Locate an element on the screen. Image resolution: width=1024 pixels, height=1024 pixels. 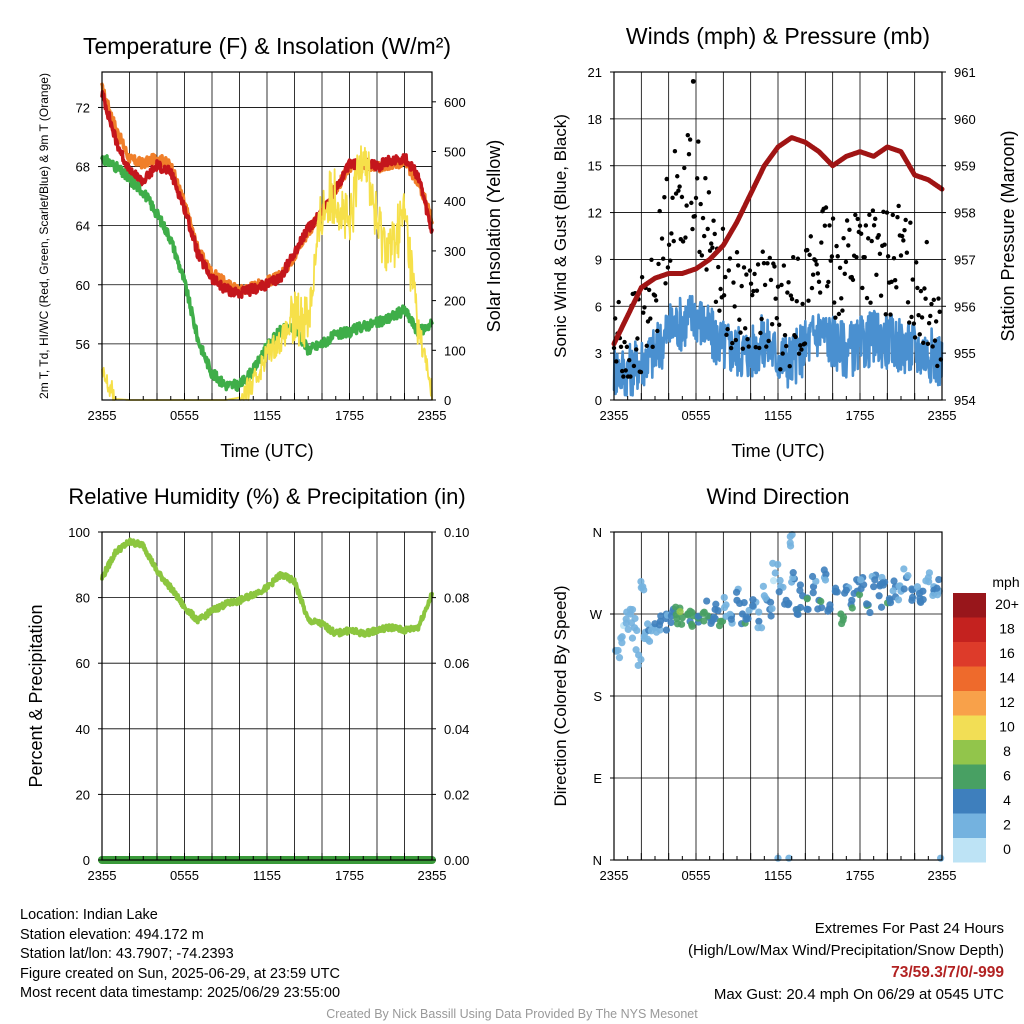
x-tick-label: 0555 is located at coordinates (696, 415).